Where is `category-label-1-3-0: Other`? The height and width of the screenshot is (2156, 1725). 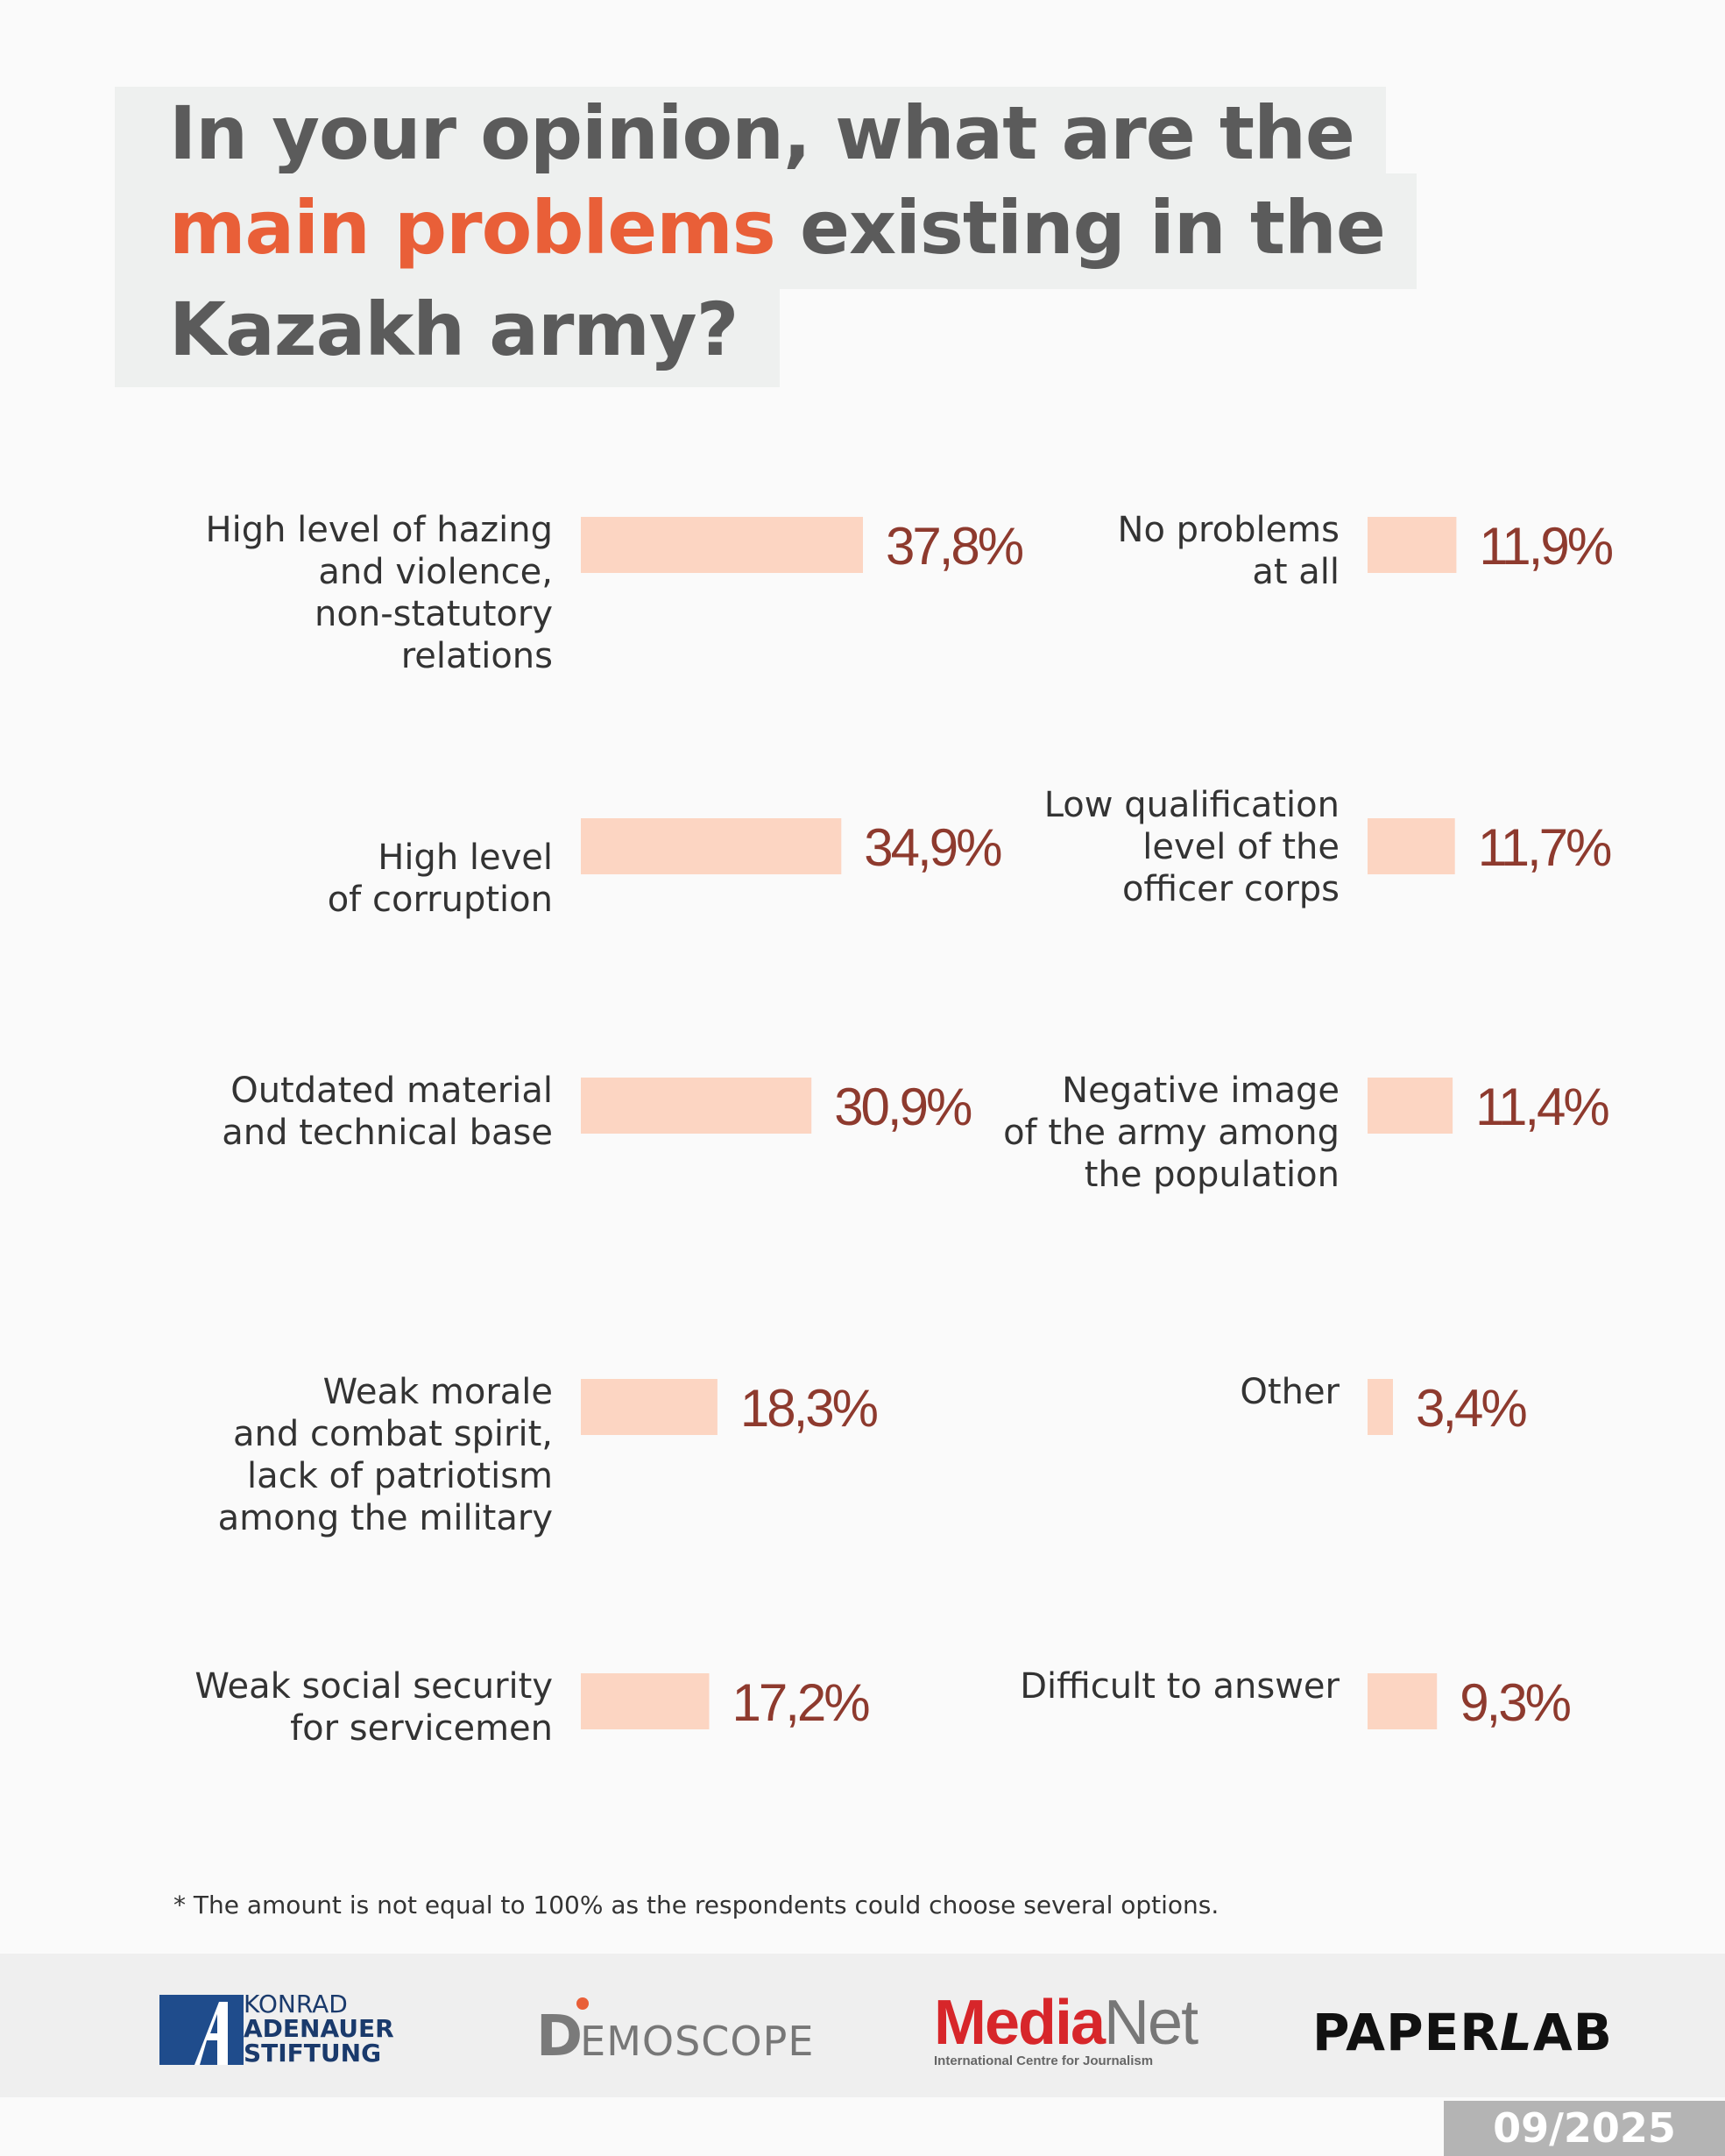
category-label-1-3-0: Other is located at coordinates (1290, 1392).